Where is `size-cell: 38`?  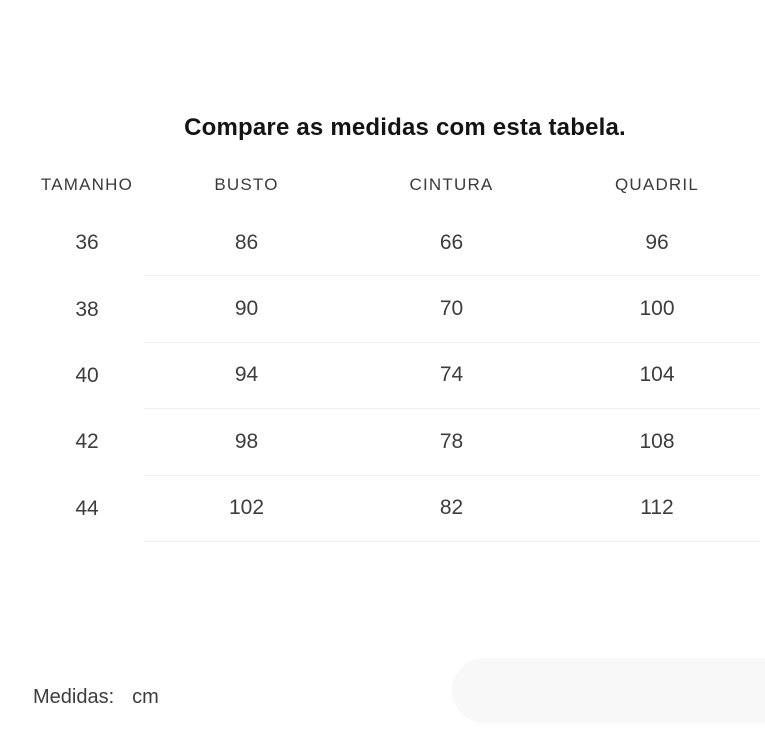
size-cell: 38 is located at coordinates (87, 309).